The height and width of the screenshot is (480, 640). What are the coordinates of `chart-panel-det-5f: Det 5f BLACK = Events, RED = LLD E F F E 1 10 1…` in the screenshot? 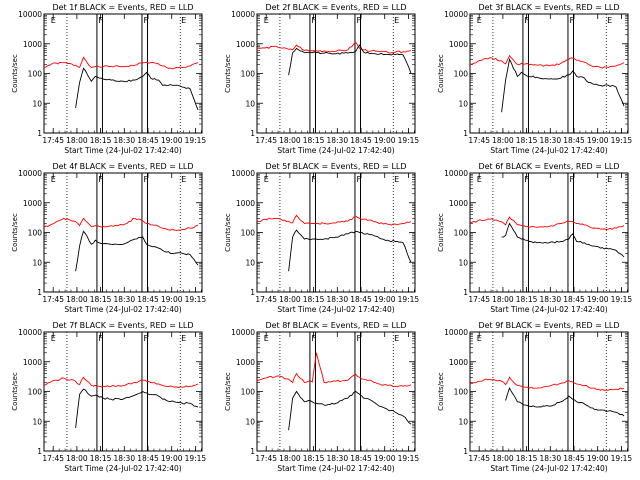 It's located at (321, 238).